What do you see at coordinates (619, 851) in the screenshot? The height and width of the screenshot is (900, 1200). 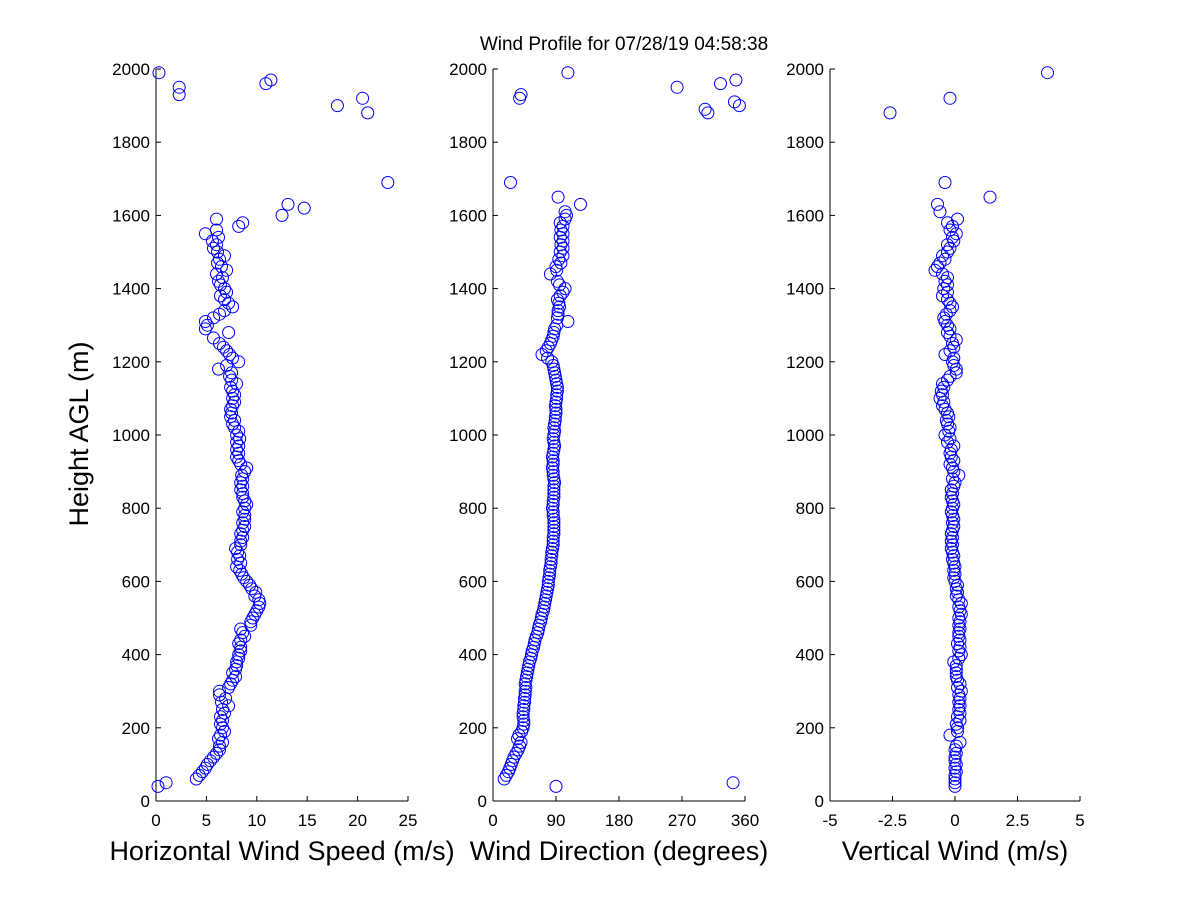 I see `direction-x-axis-label: Wind Direction (degrees)` at bounding box center [619, 851].